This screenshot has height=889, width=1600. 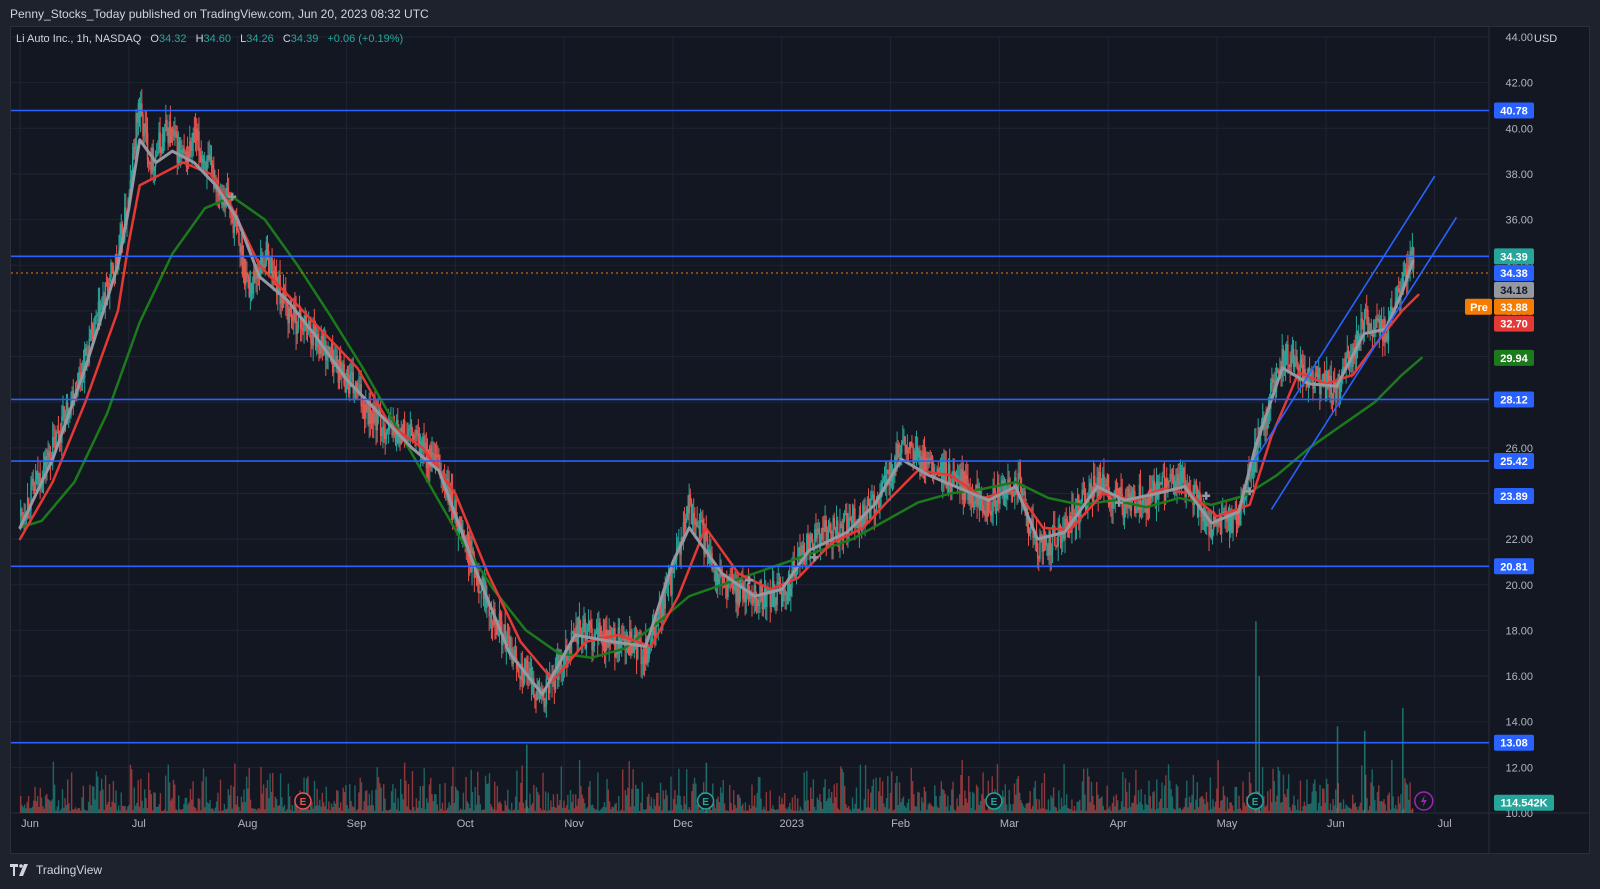 I want to click on y-tick-label: 36.00, so click(x=1519, y=221).